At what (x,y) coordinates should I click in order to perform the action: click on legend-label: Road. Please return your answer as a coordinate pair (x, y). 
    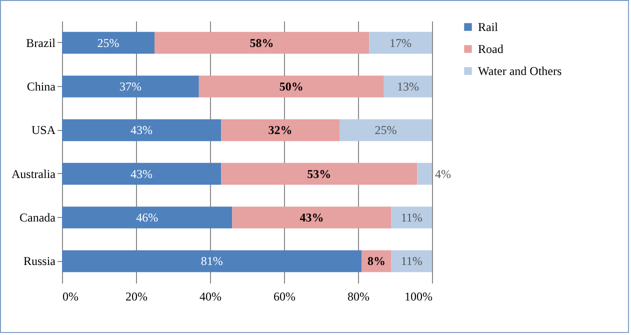
    Looking at the image, I should click on (491, 49).